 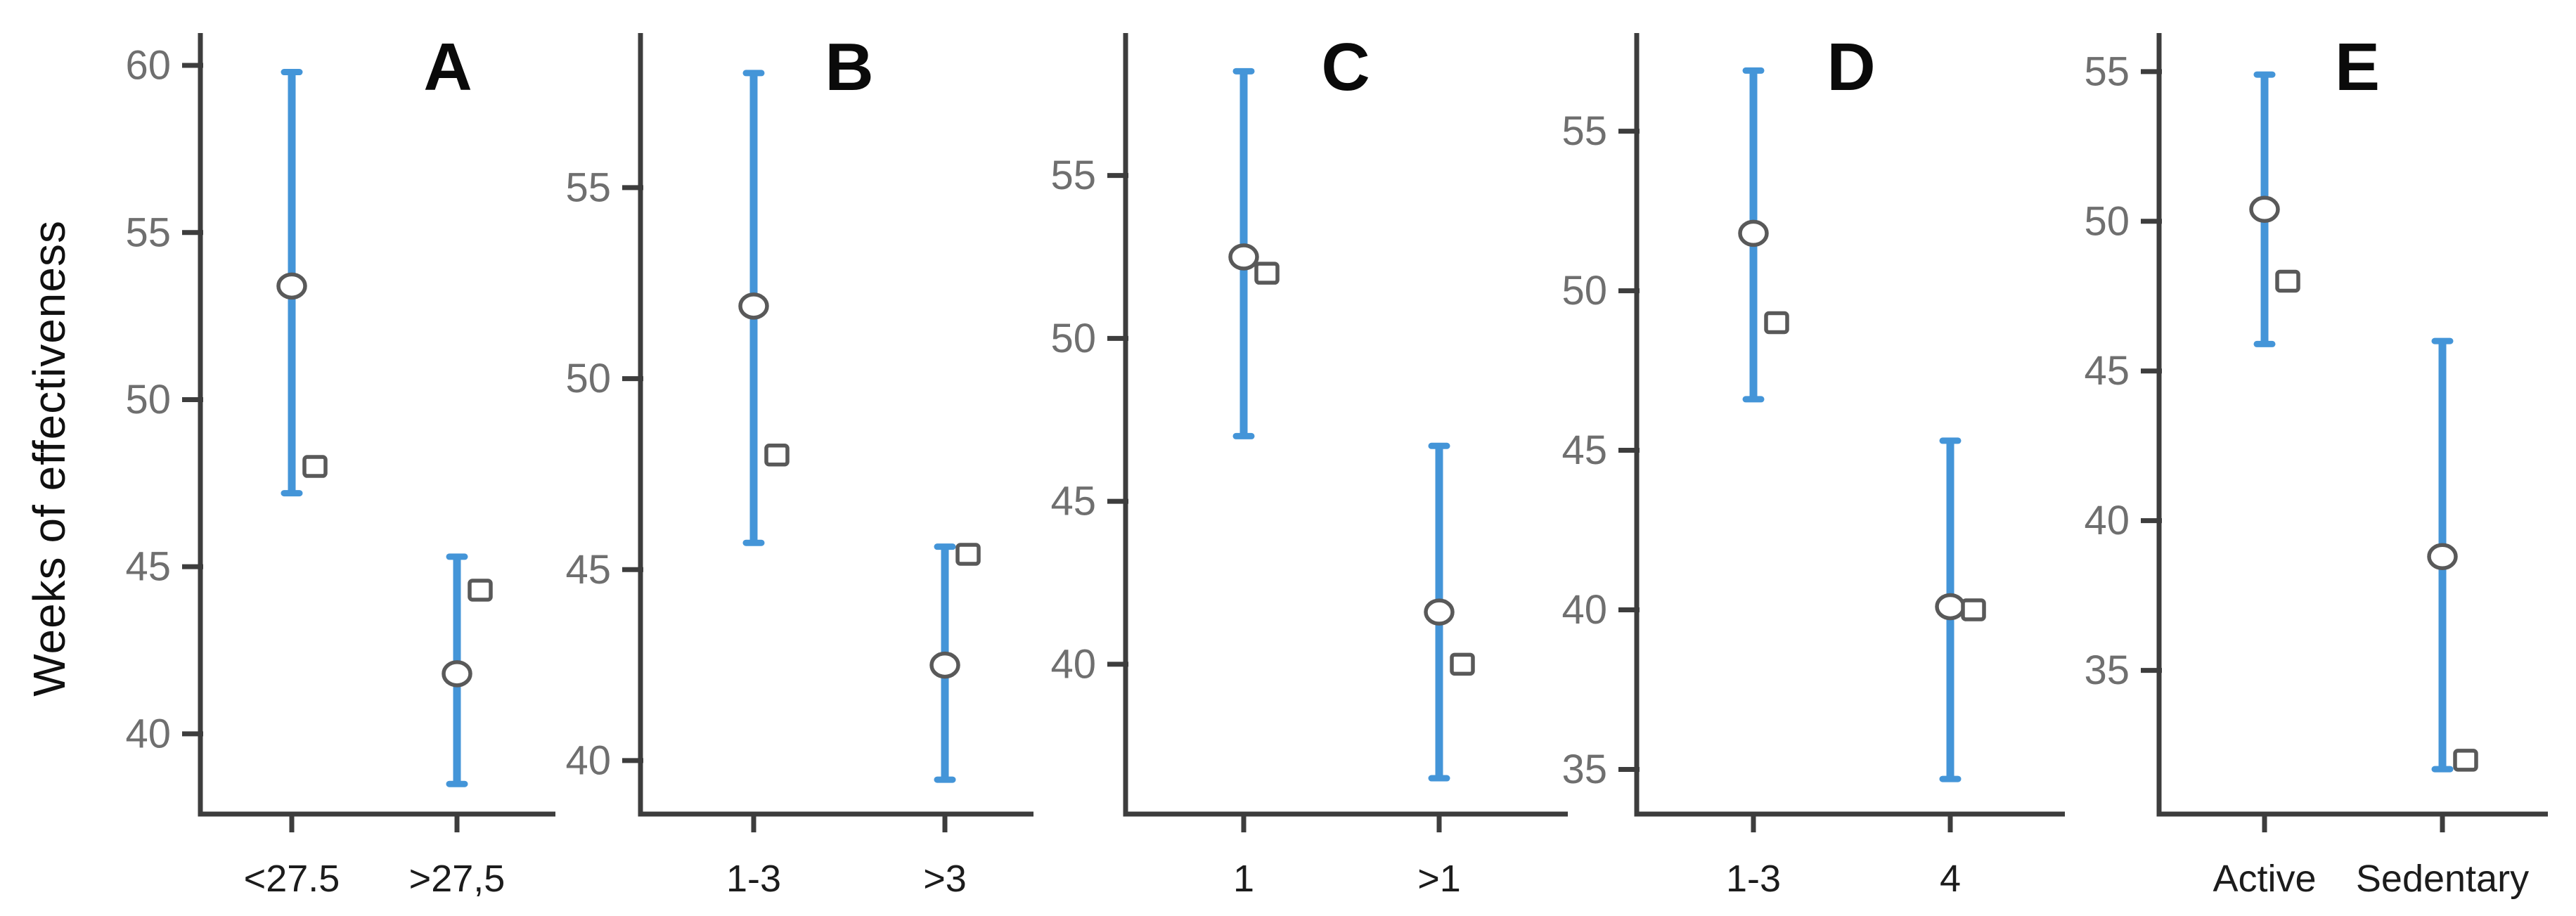 I want to click on panel-letter: E, so click(x=2357, y=67).